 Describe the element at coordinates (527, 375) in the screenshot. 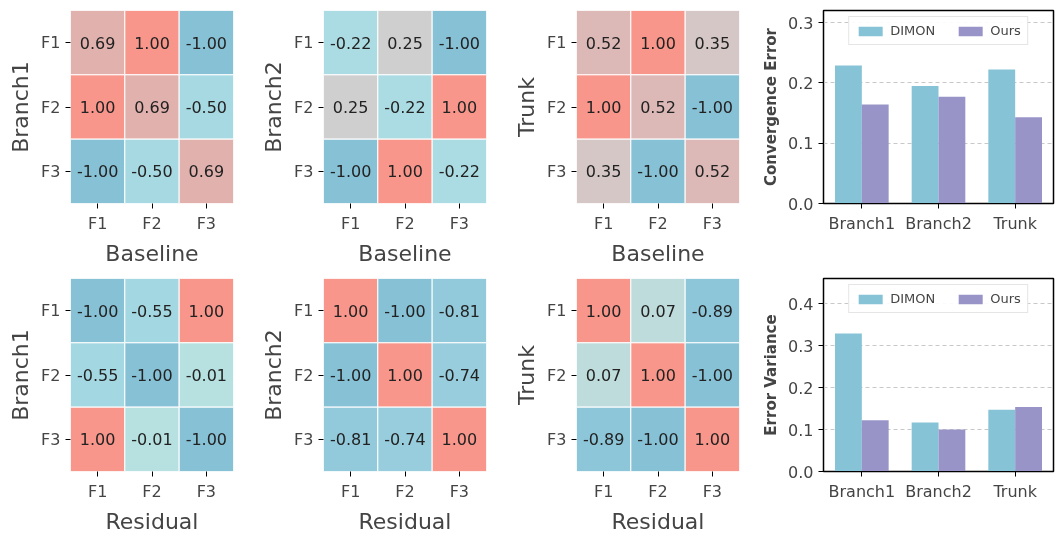

I see `y-axis-title: Trunk` at that location.